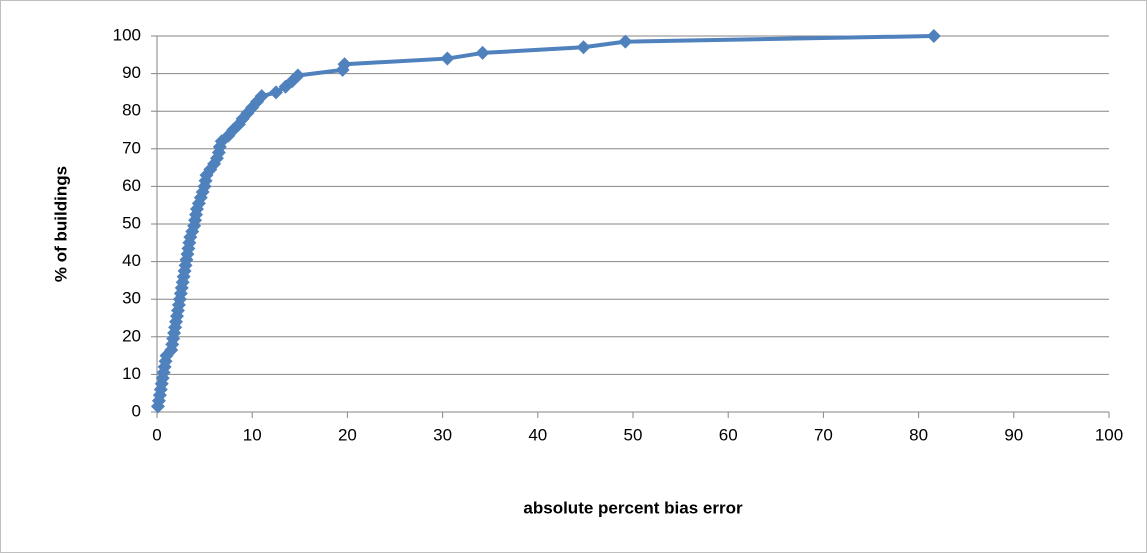 The width and height of the screenshot is (1147, 553). I want to click on y-tick-label: 100, so click(127, 34).